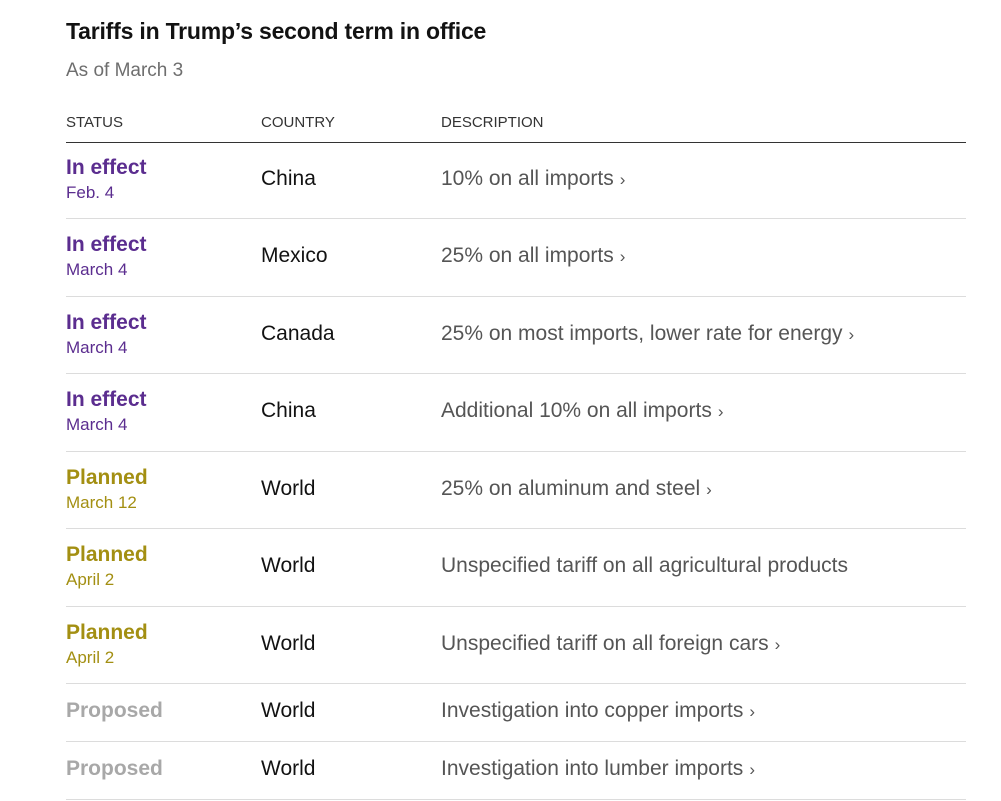 This screenshot has height=801, width=1001. Describe the element at coordinates (576, 410) in the screenshot. I see `description-text: Additional 10% on all imports` at that location.